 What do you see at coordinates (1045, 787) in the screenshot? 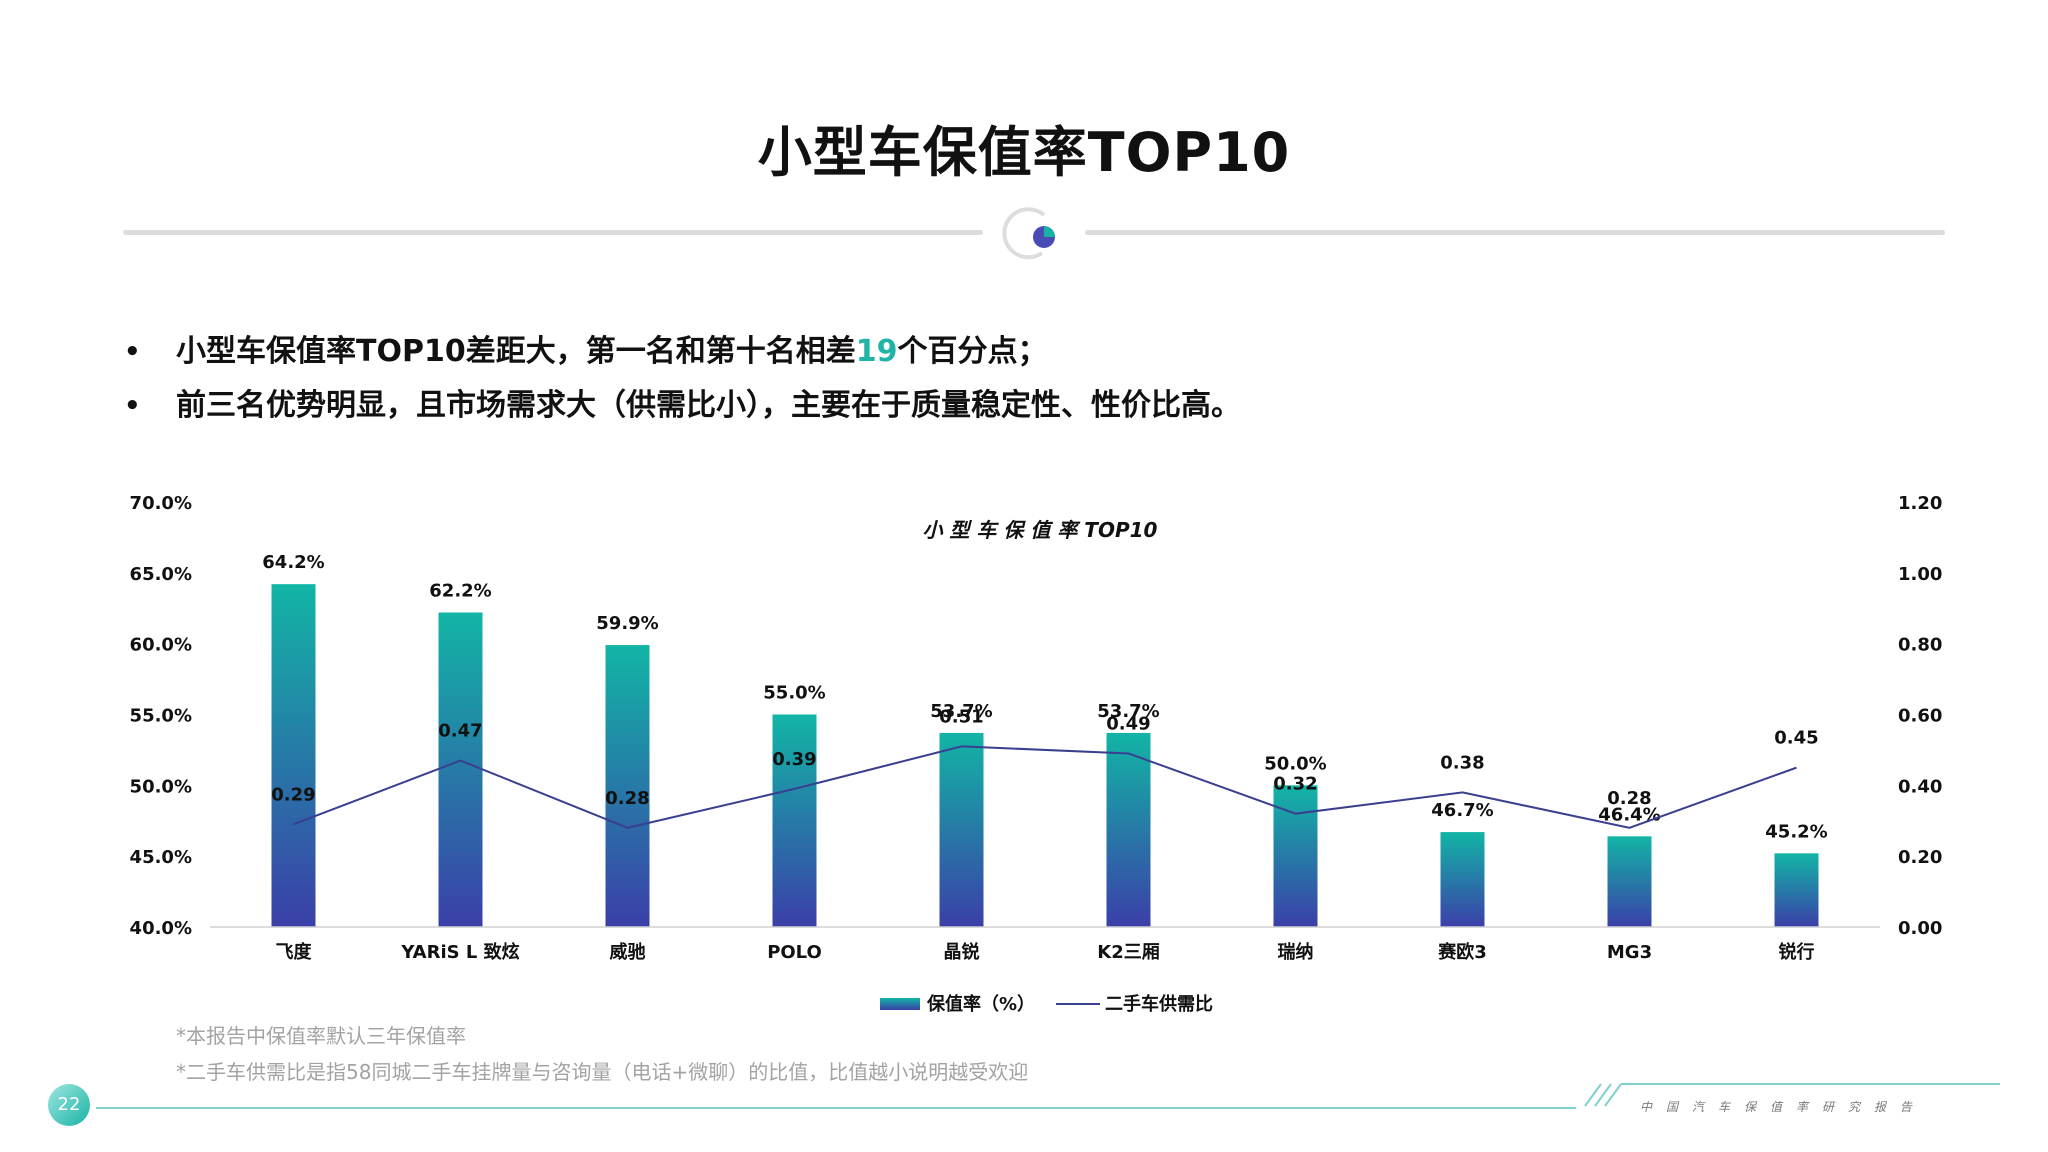
I see `supply-demand-line` at bounding box center [1045, 787].